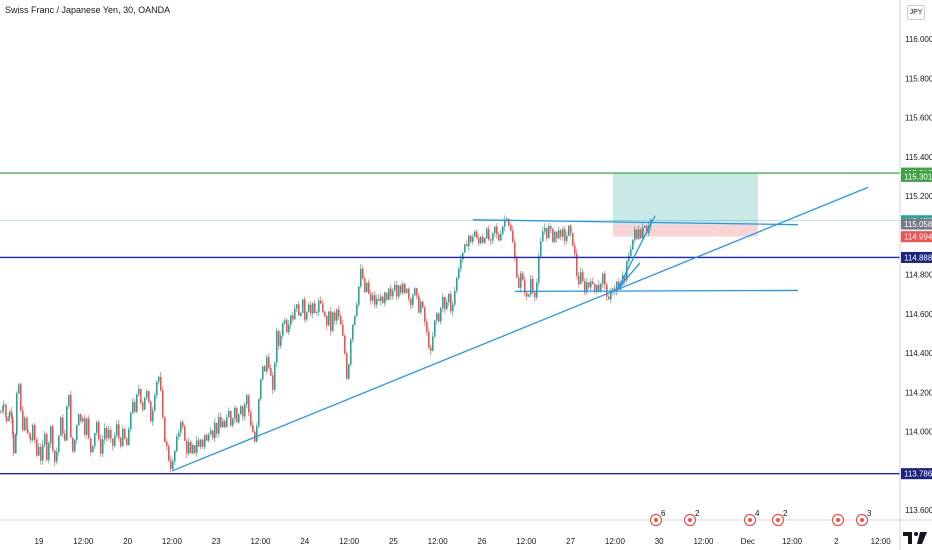 The image size is (932, 550). I want to click on x-tick-label: 12:00, so click(703, 541).